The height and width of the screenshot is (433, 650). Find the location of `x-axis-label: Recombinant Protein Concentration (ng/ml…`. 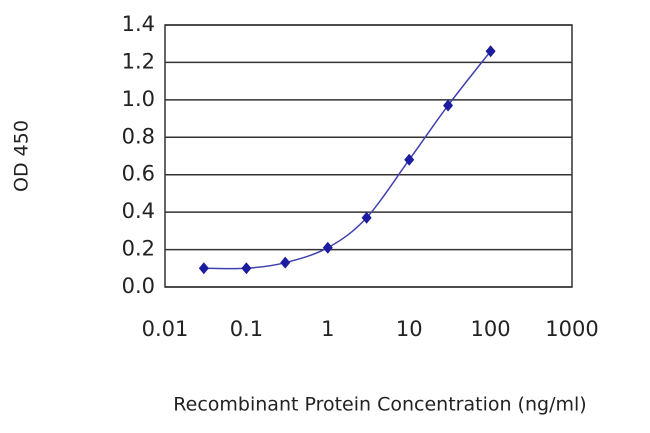

x-axis-label: Recombinant Protein Concentration (ng/ml… is located at coordinates (379, 405).